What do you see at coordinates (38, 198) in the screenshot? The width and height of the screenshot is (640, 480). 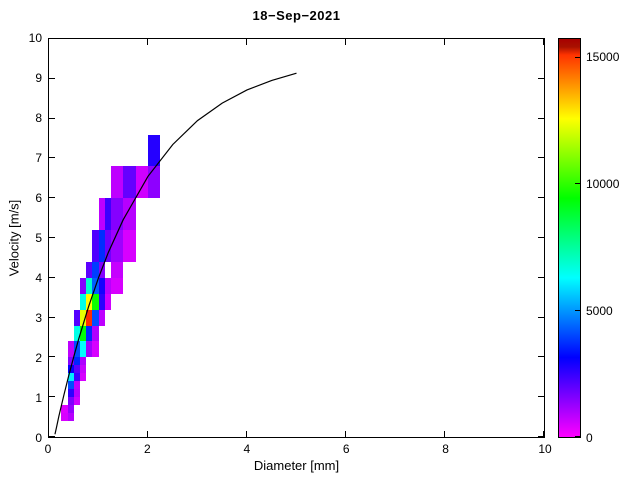 I see `y-tick-label: 6` at bounding box center [38, 198].